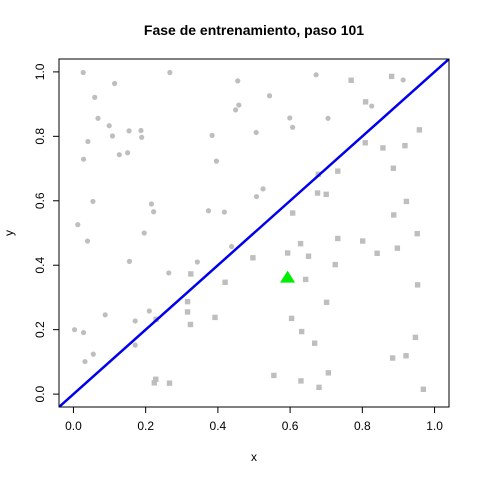 The width and height of the screenshot is (480, 480). I want to click on marker-layer, so click(288, 276).